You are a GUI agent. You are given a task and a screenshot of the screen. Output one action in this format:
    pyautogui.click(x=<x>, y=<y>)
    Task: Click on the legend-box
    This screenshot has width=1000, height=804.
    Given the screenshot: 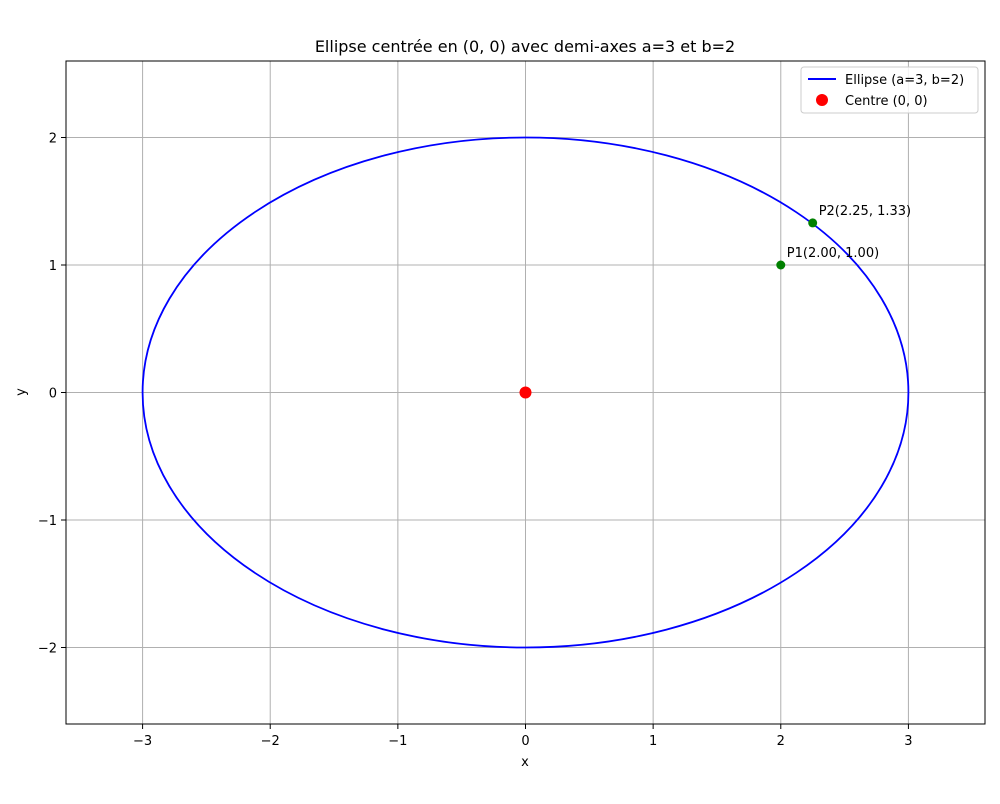 What is the action you would take?
    pyautogui.click(x=889, y=90)
    